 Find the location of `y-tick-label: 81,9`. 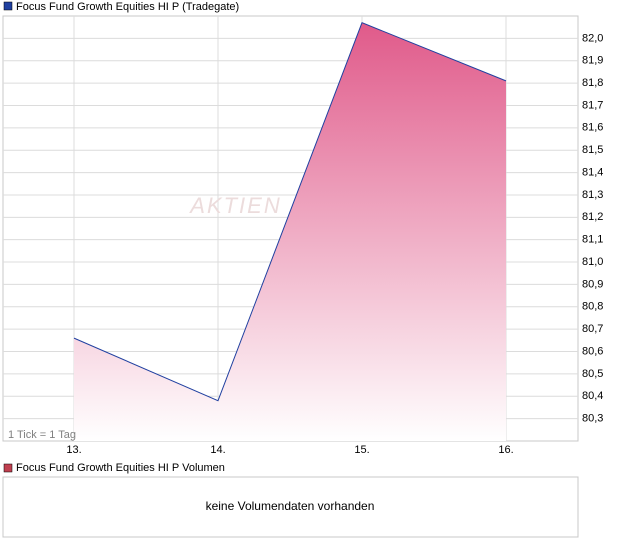

y-tick-label: 81,9 is located at coordinates (592, 61).